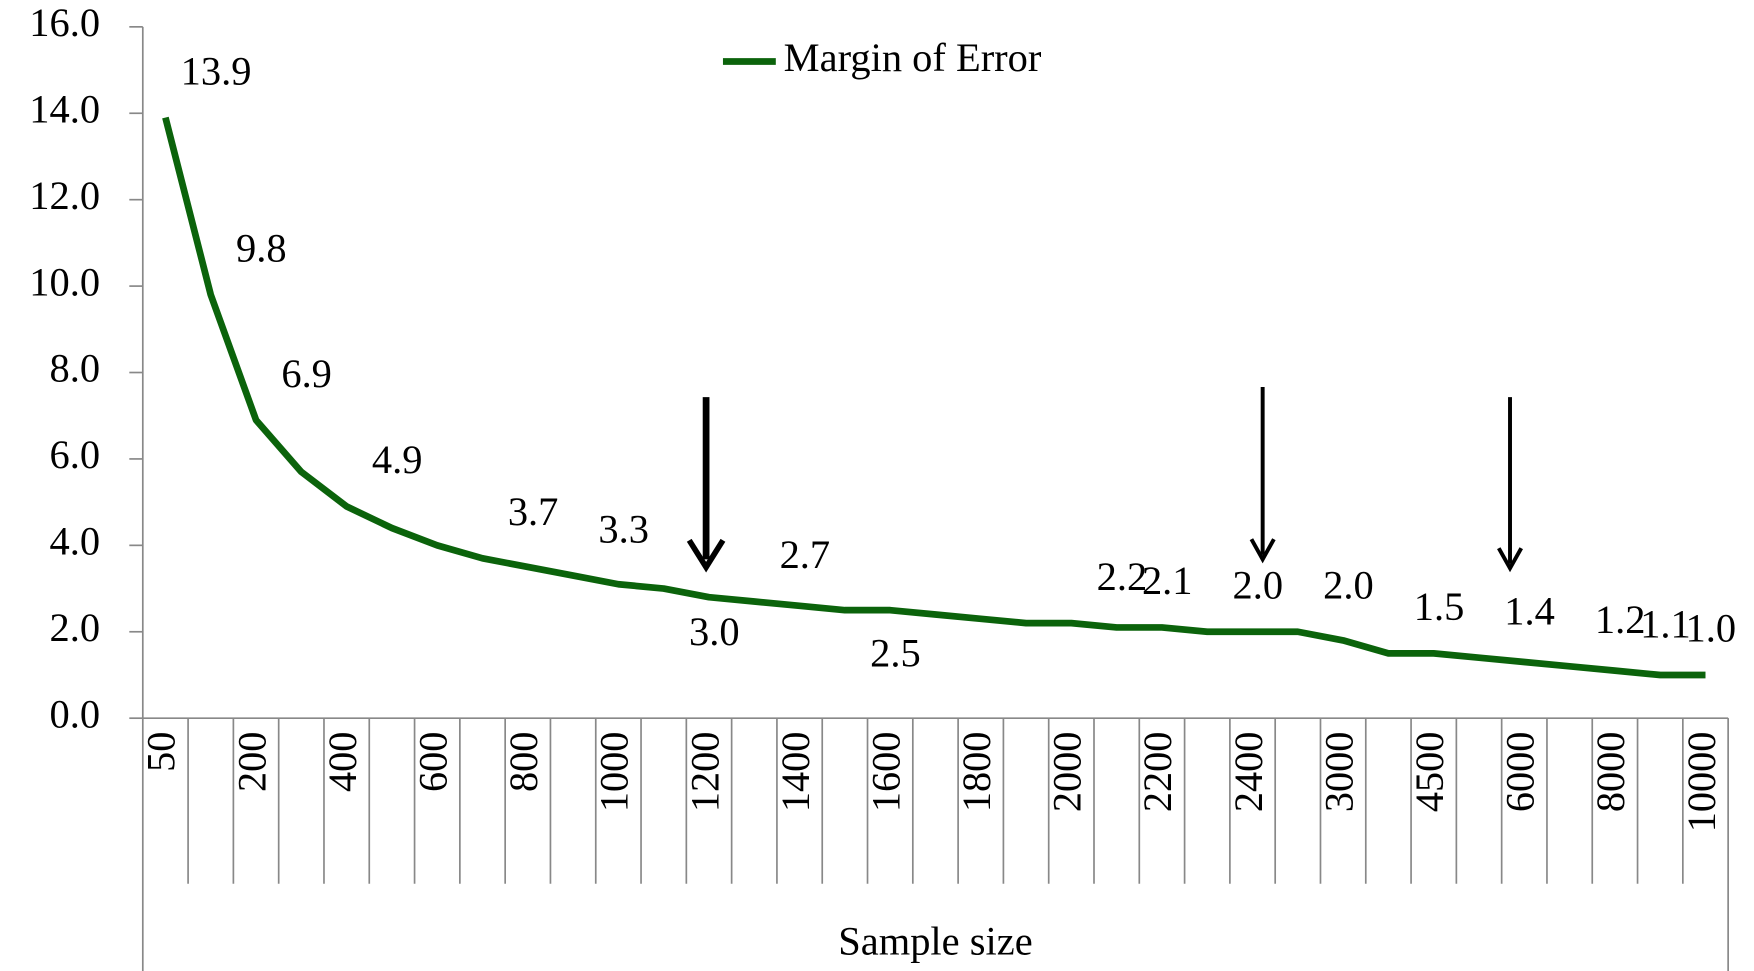 The width and height of the screenshot is (1754, 971). Describe the element at coordinates (614, 772) in the screenshot. I see `x-tick-label: 1000` at that location.